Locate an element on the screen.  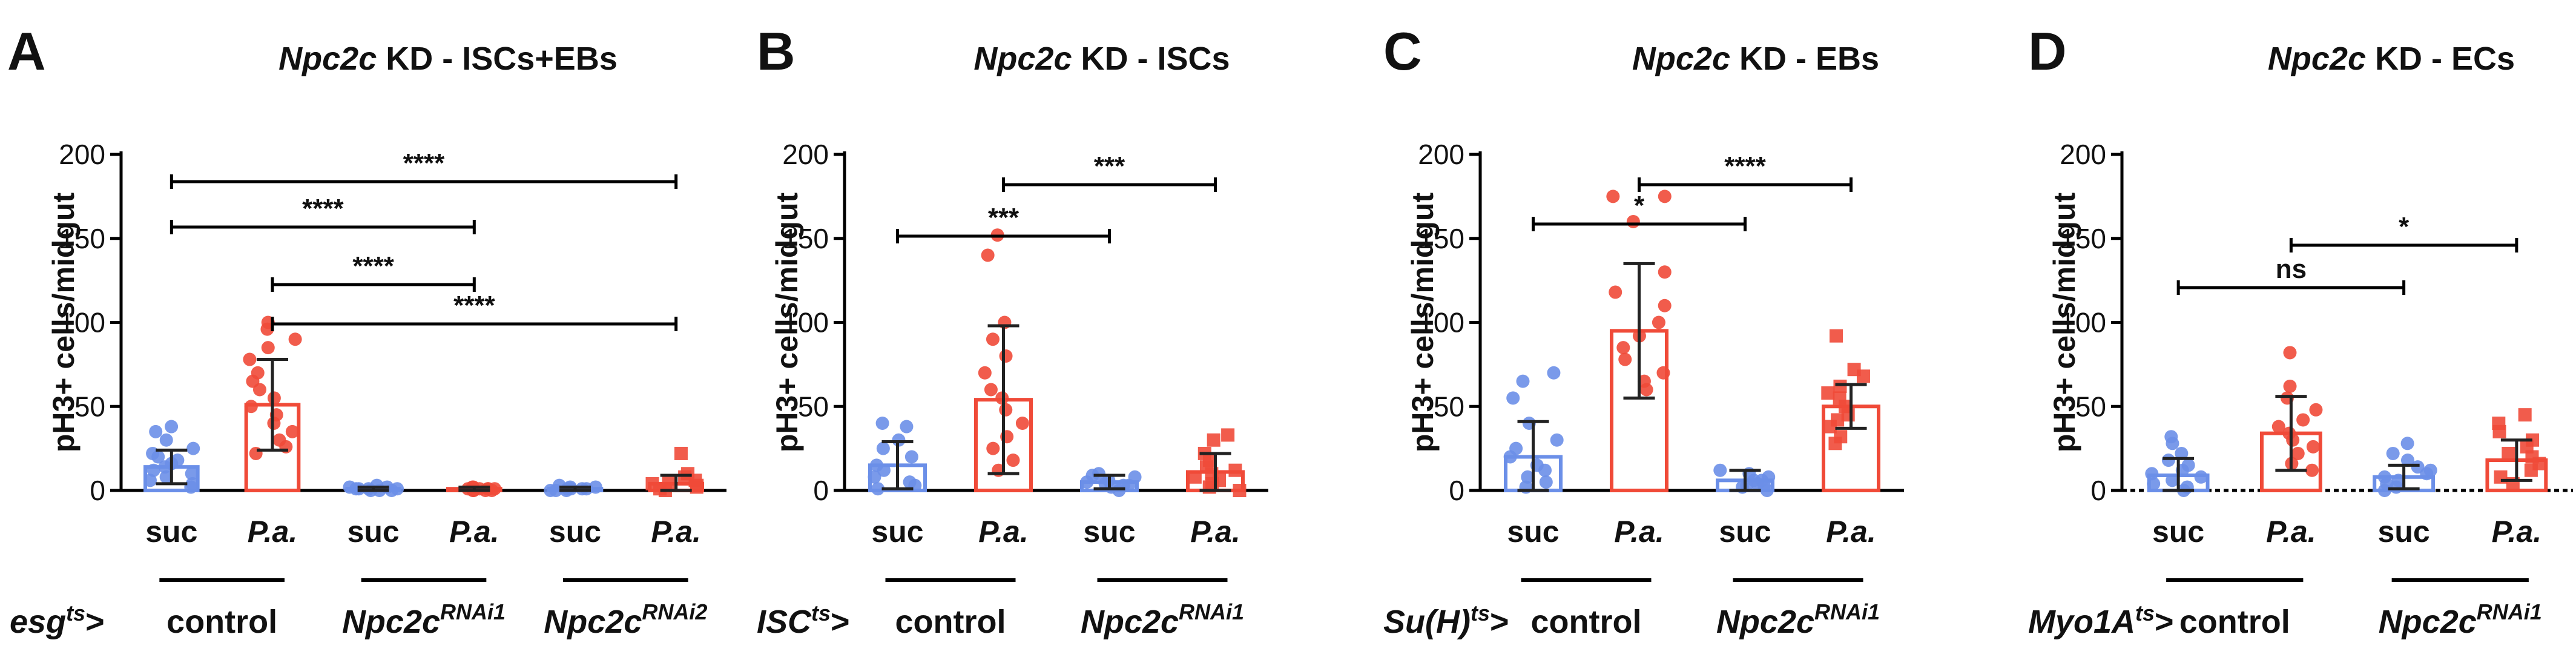
title-rest: KD - ISCs+EBs is located at coordinates (497, 59).